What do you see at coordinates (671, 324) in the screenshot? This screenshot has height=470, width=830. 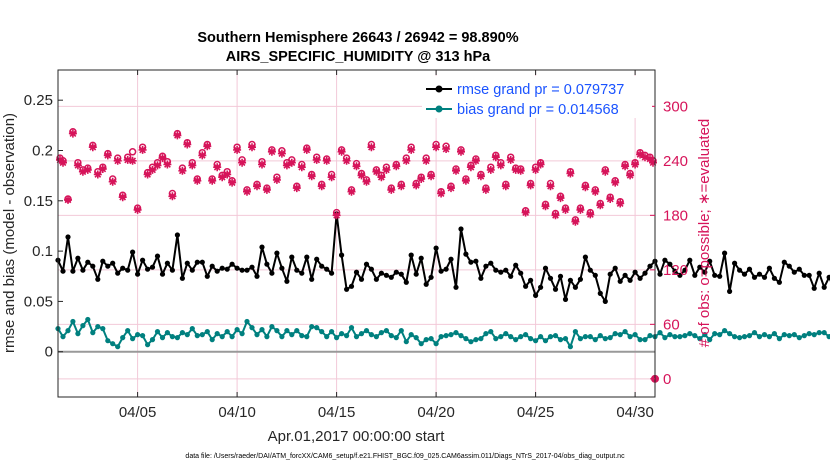 I see `right-y-tick-label: 60` at bounding box center [671, 324].